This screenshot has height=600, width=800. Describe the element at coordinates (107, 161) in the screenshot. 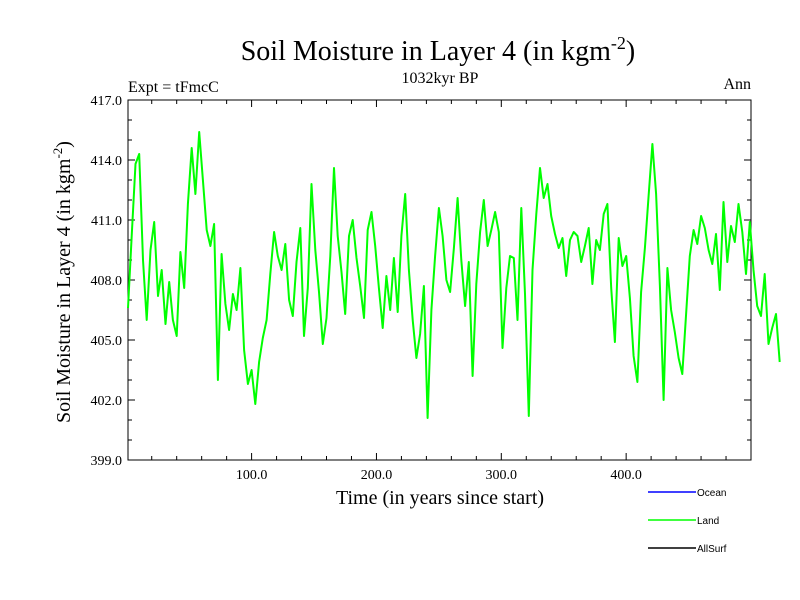

I see `y-tick-label: 414.0` at that location.